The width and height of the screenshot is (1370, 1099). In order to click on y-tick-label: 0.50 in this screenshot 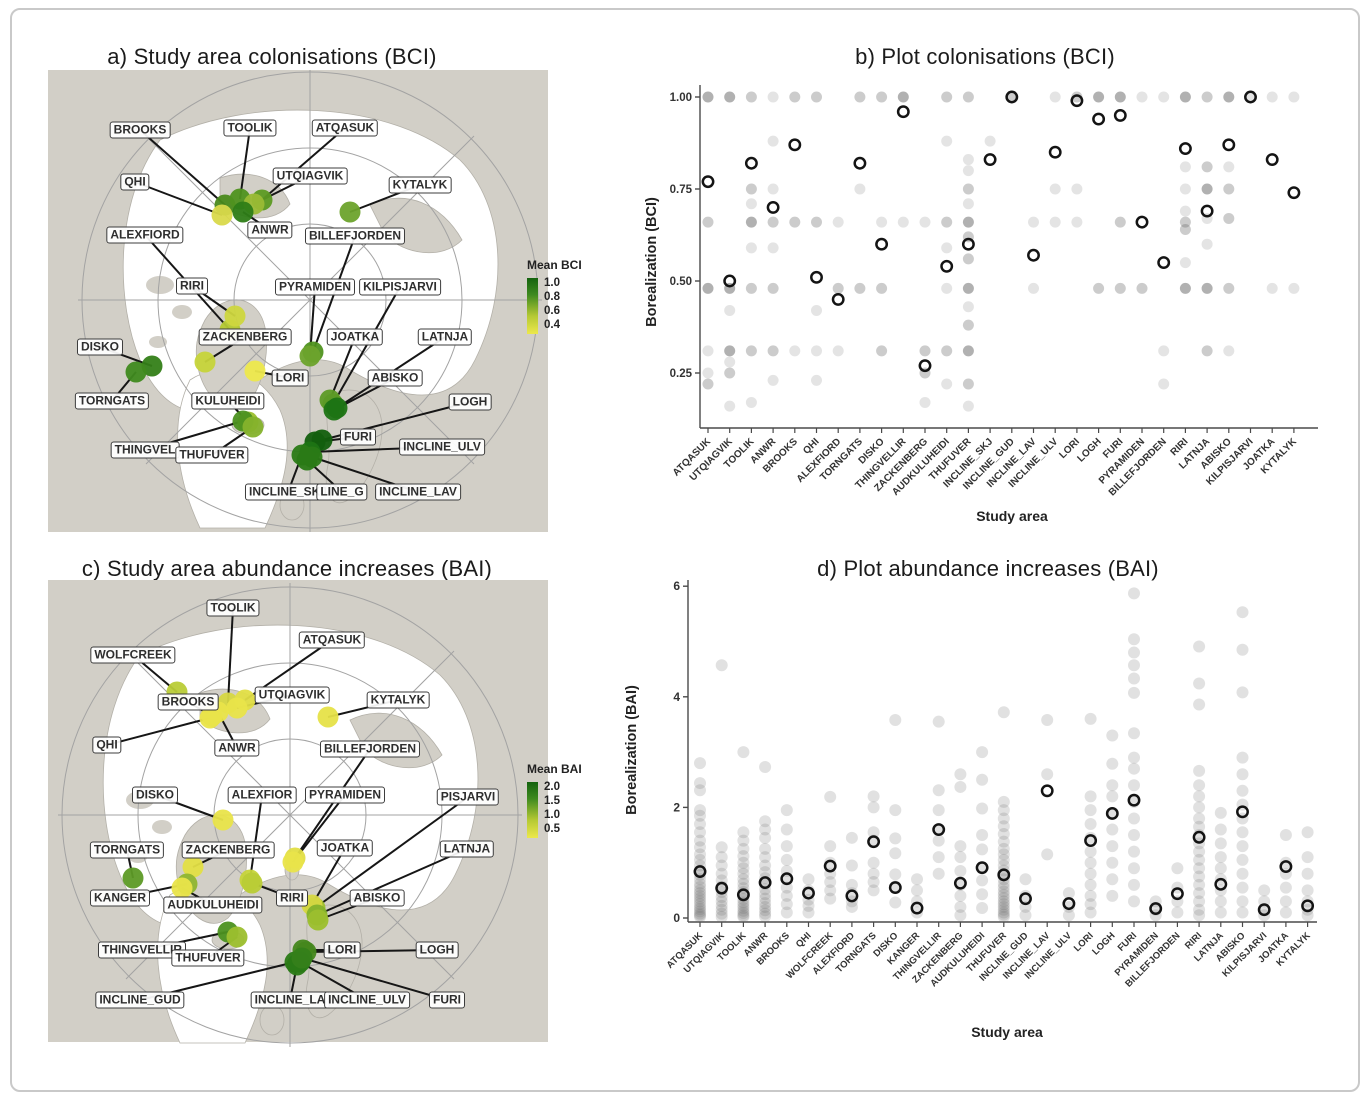, I will do `click(681, 282)`.